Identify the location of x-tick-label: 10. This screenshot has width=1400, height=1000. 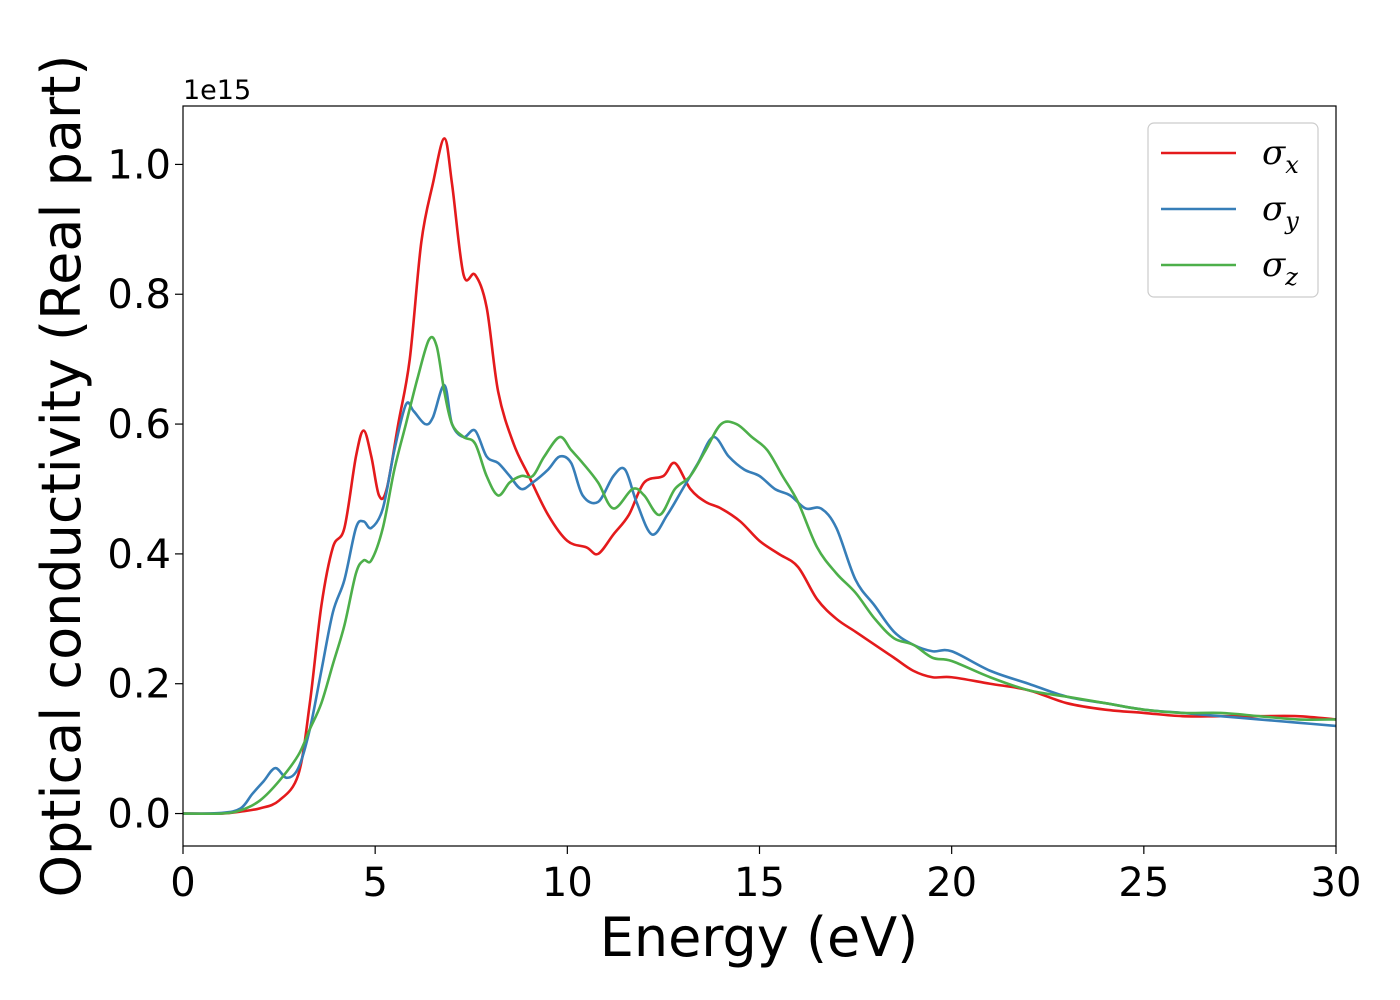
(567, 883).